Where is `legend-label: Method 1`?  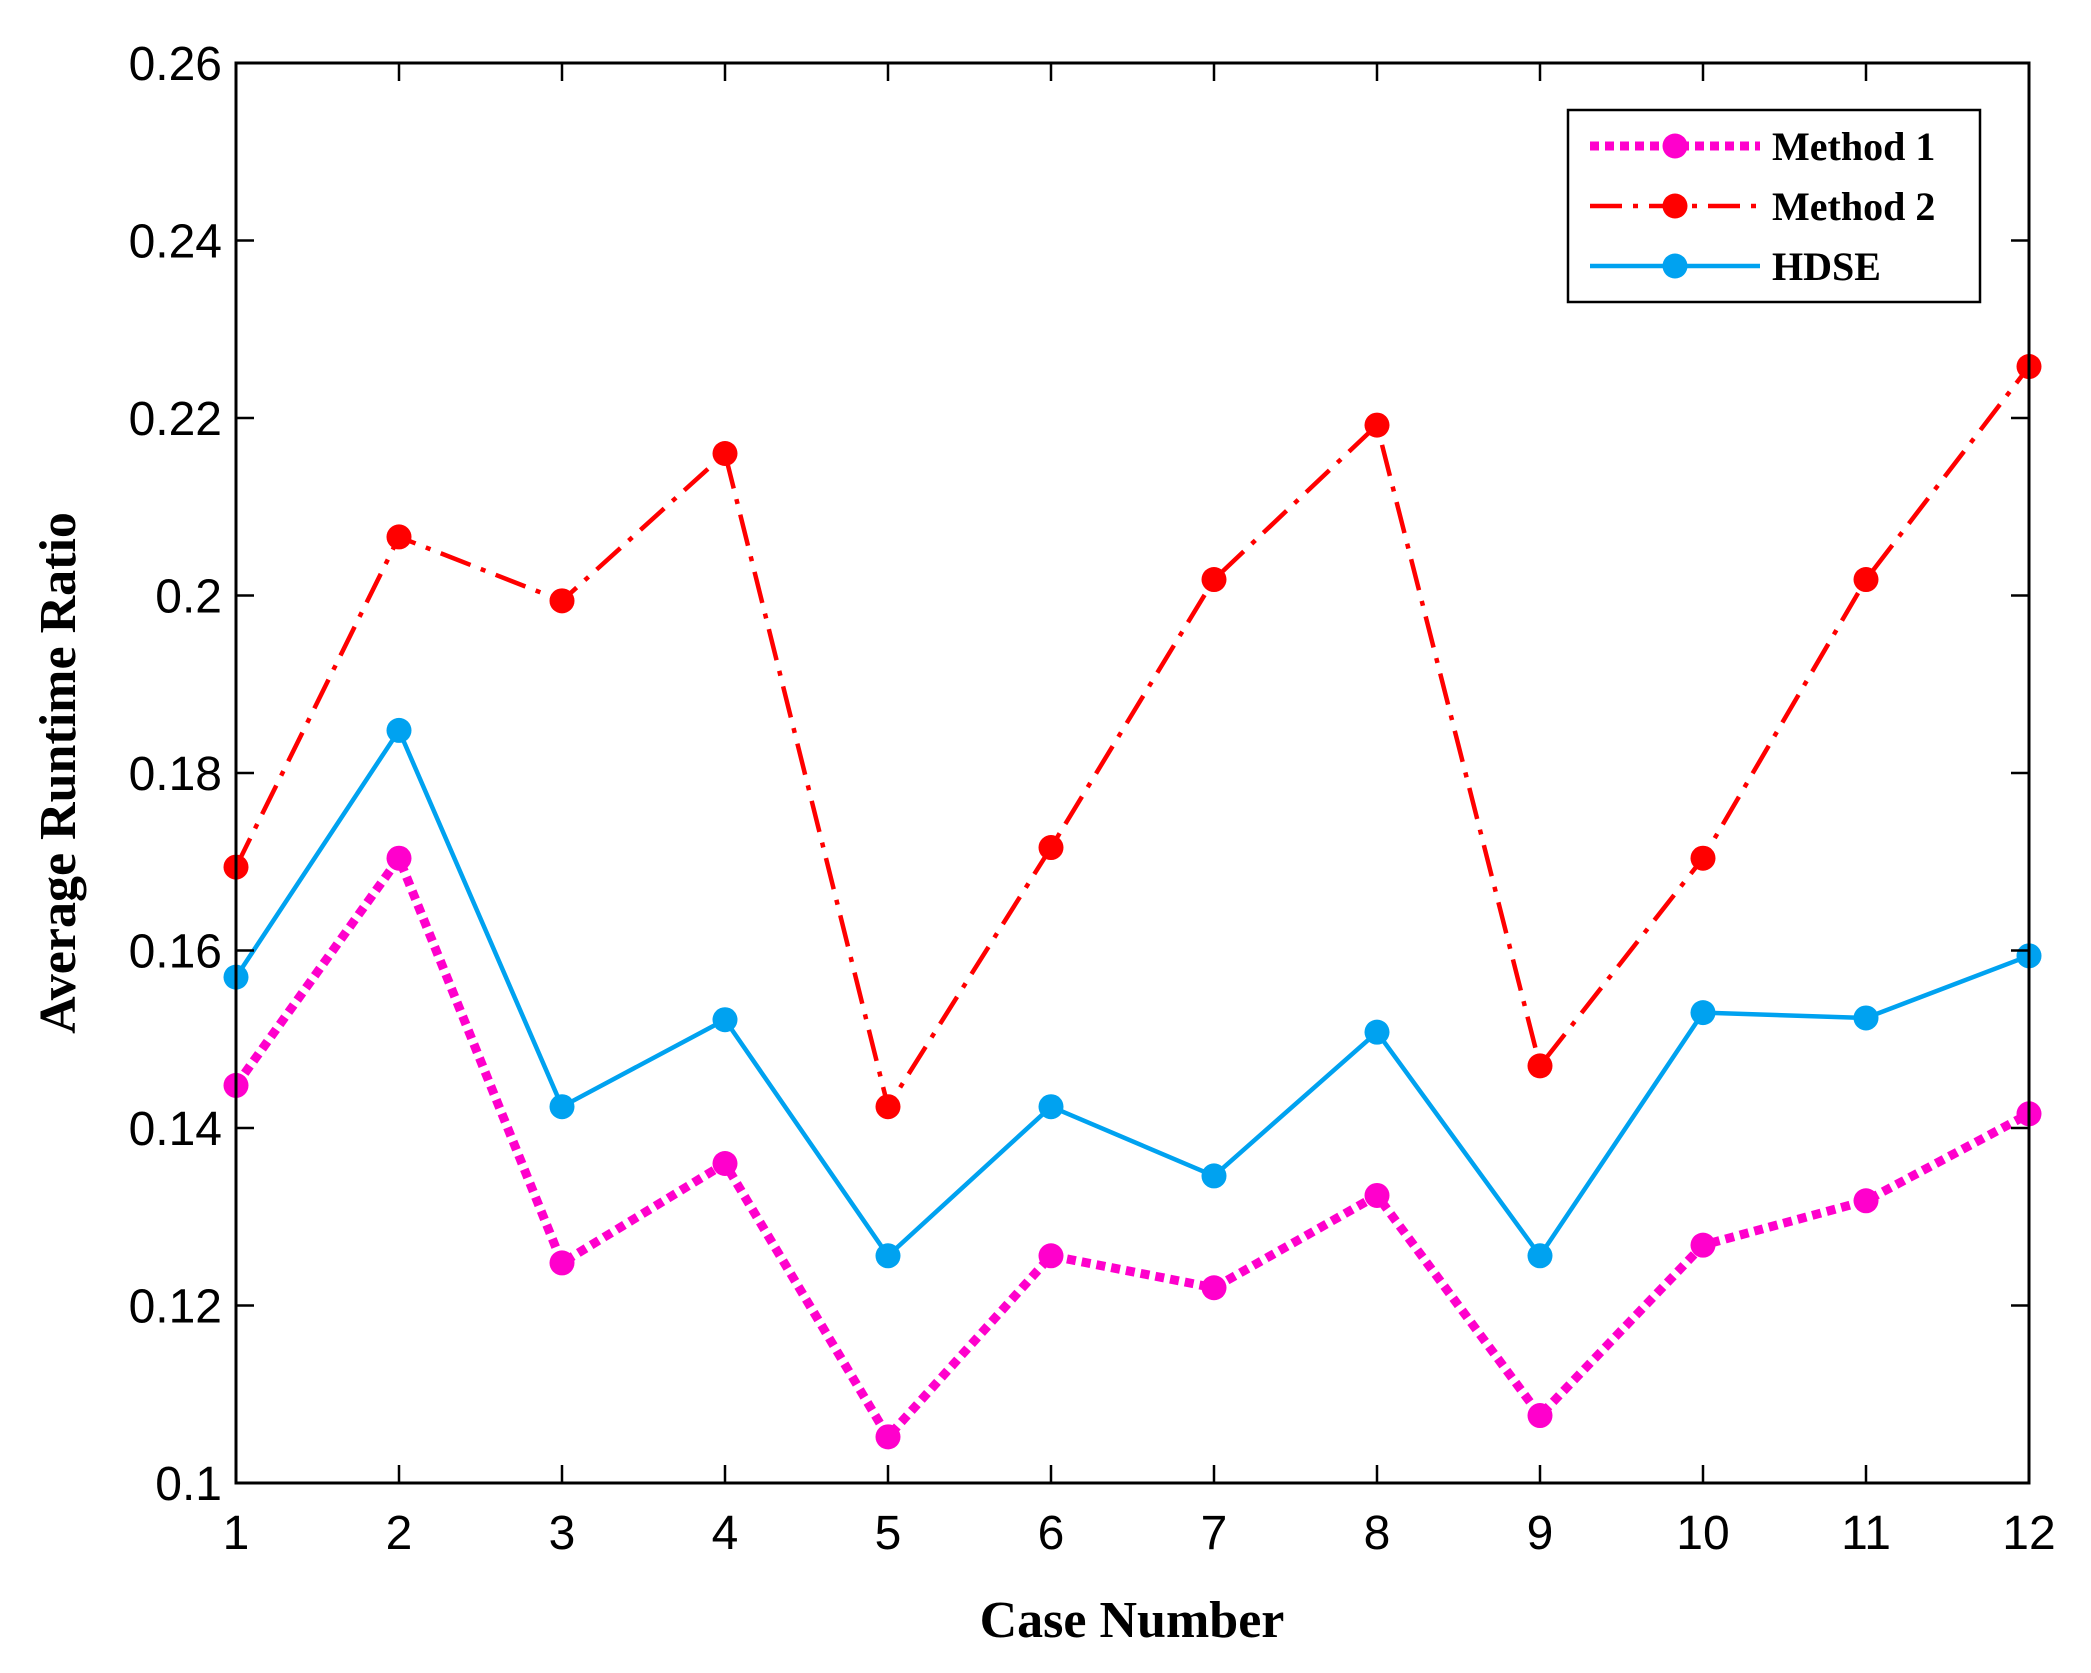
legend-label: Method 1 is located at coordinates (1853, 146).